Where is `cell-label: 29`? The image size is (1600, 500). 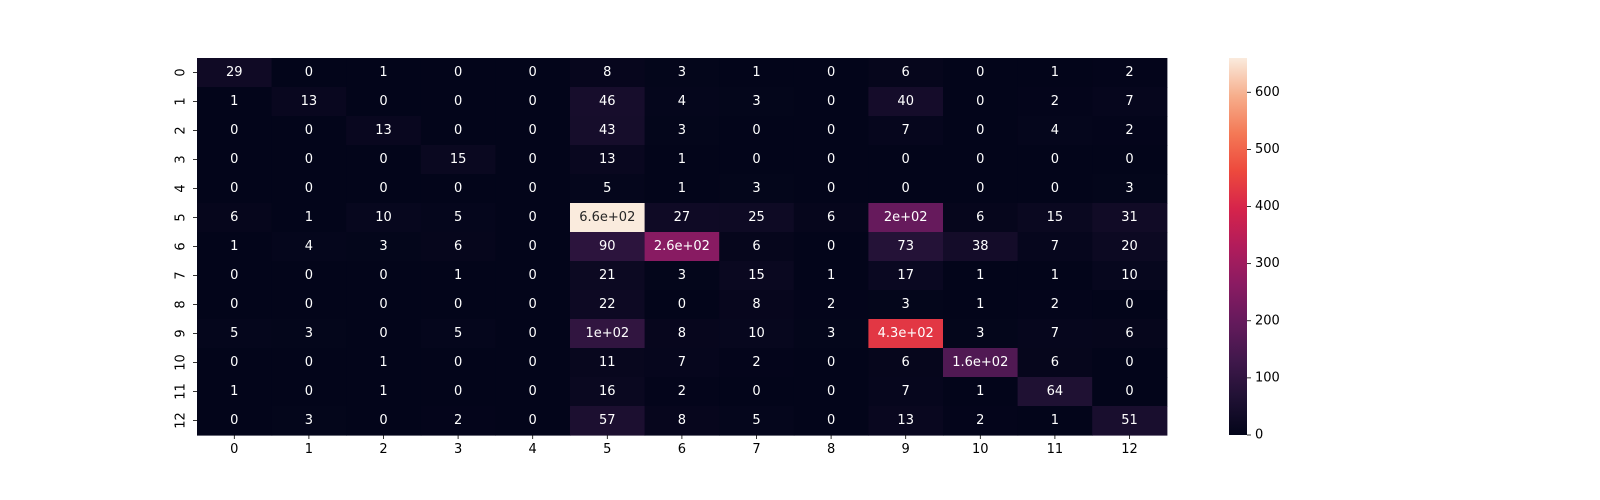
cell-label: 29 is located at coordinates (234, 72).